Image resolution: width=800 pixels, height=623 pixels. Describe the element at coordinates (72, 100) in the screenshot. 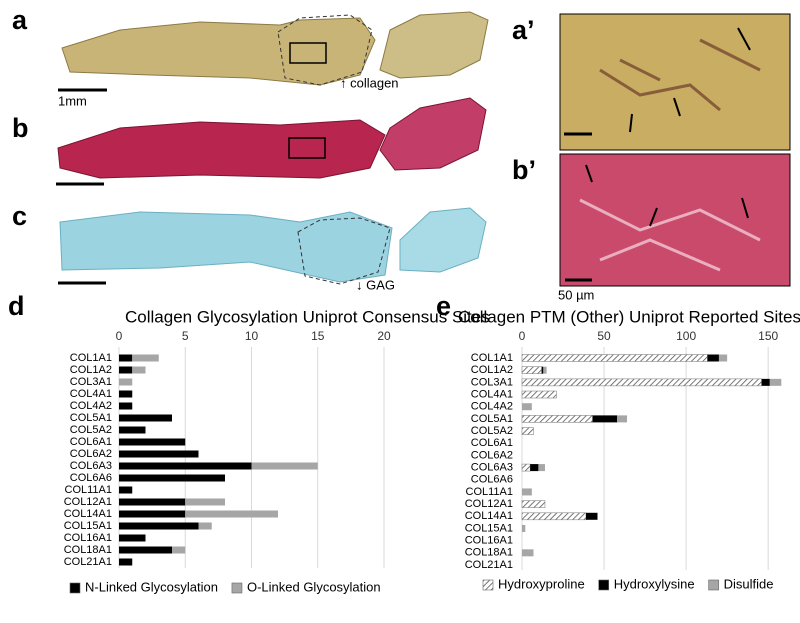

I see `scale-label: 1mm` at that location.